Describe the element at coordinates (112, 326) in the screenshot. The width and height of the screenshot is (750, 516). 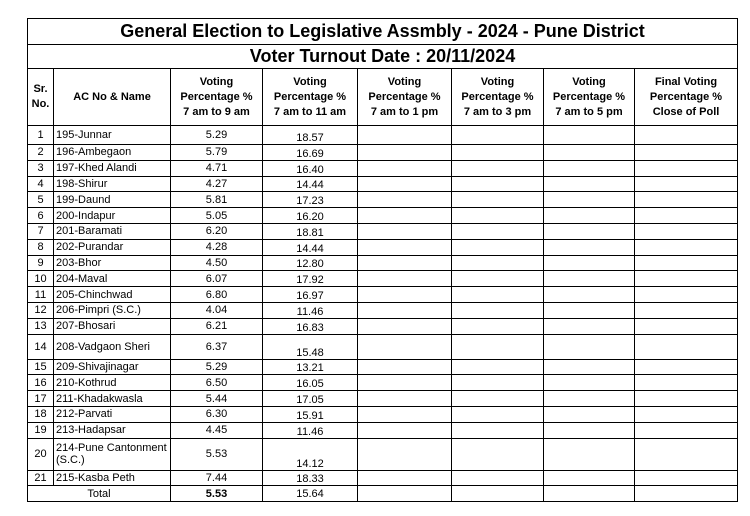
I see `cell: 207-Bhosari` at that location.